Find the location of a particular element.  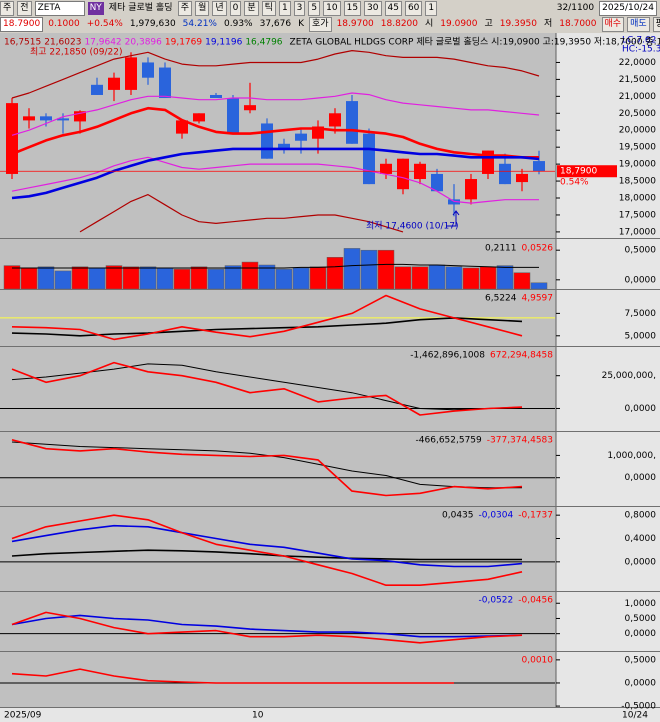

button: 평 is located at coordinates (656, 24).